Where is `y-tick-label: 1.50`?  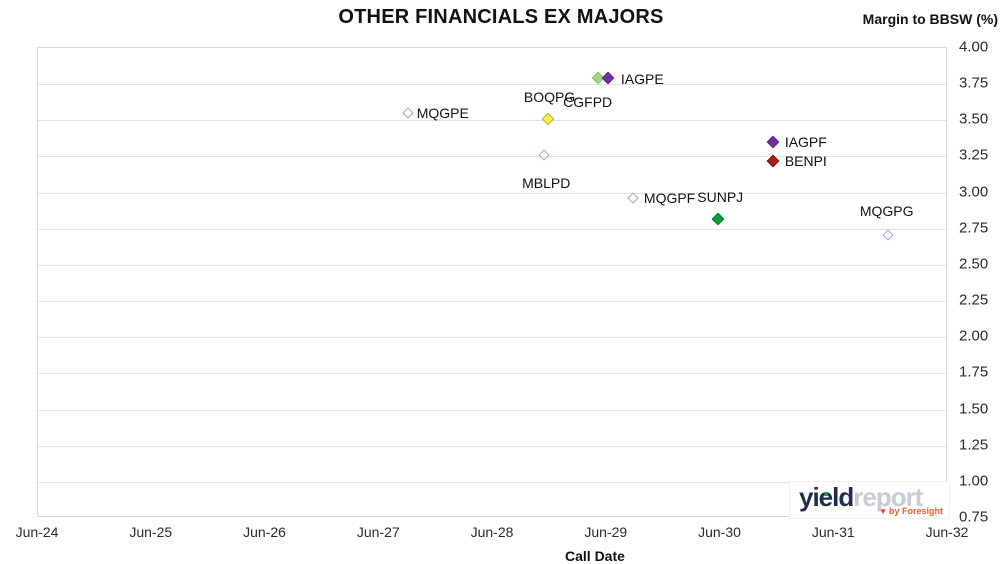 y-tick-label: 1.50 is located at coordinates (974, 409).